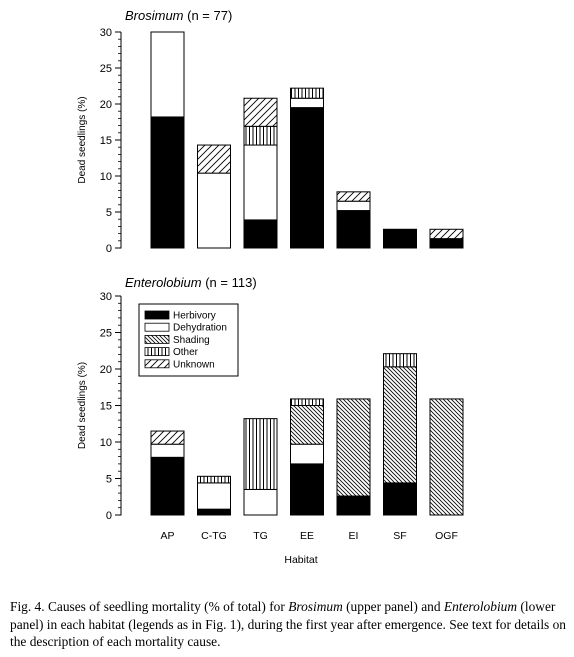 This screenshot has width=574, height=657. What do you see at coordinates (446, 243) in the screenshot?
I see `bar-ogf-herbivory` at bounding box center [446, 243].